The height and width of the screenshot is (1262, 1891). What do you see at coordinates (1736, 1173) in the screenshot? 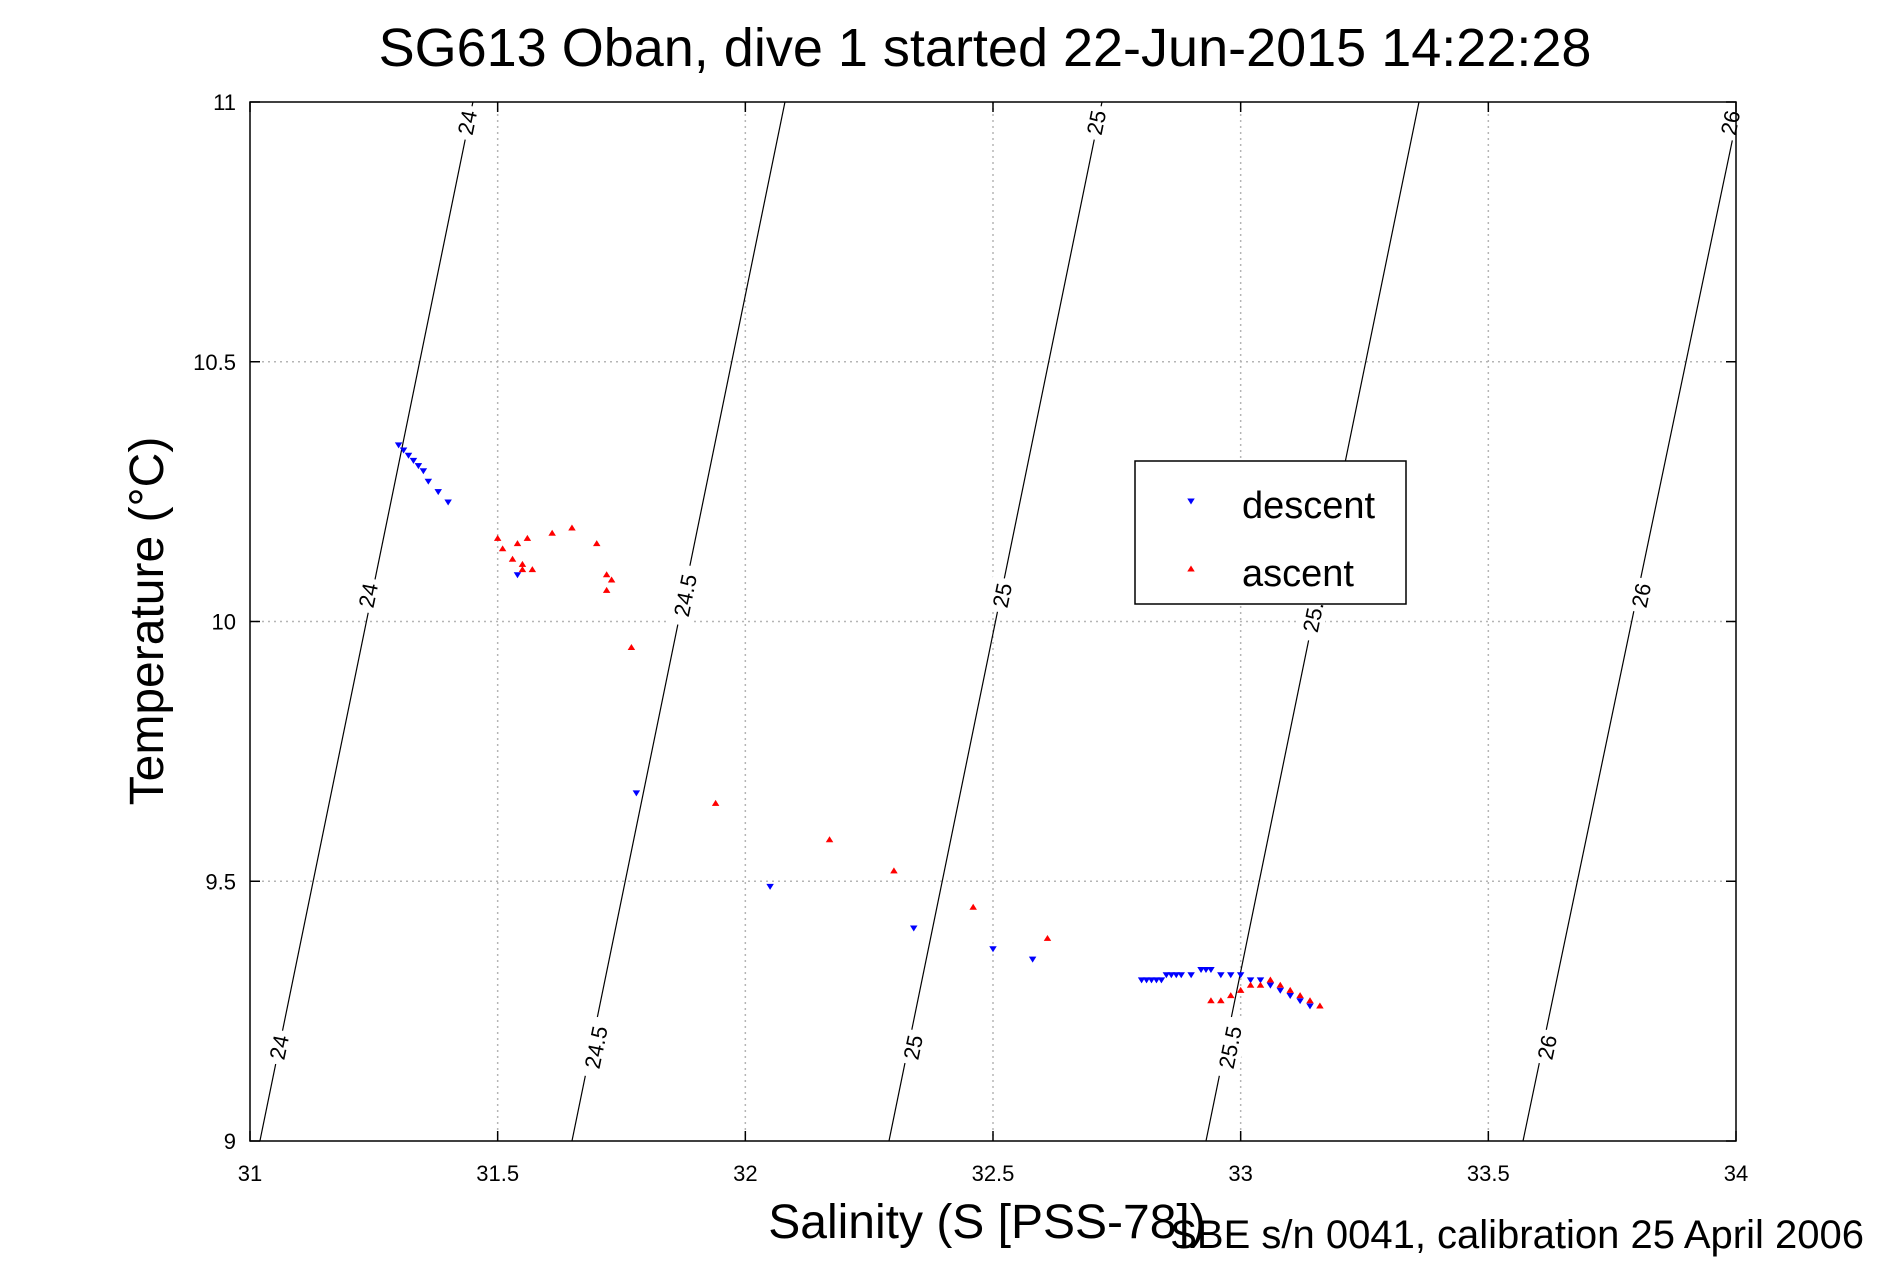
I see `x-tick-label: 34` at bounding box center [1736, 1173].